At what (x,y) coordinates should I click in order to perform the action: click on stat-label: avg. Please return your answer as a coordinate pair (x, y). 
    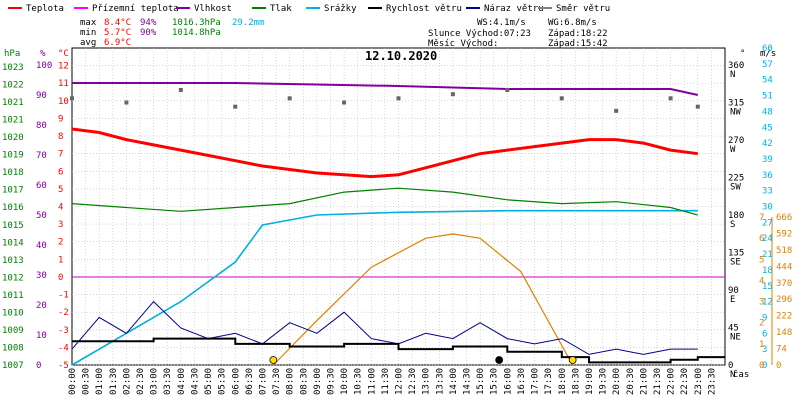
    Looking at the image, I should click on (88, 43).